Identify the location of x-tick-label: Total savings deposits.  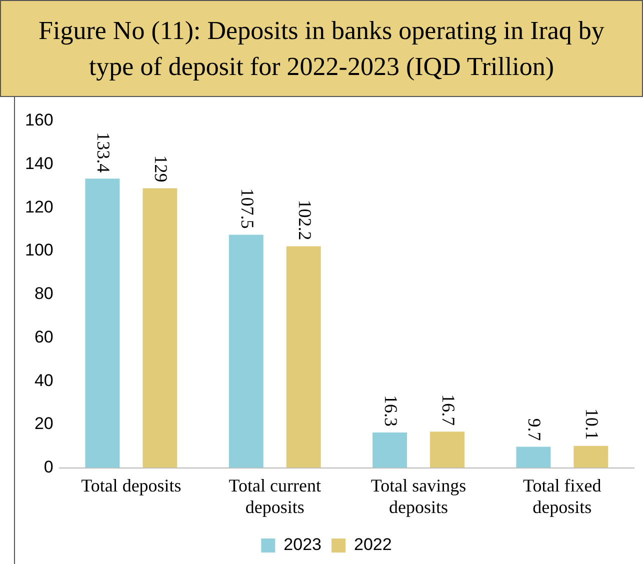
(418, 496).